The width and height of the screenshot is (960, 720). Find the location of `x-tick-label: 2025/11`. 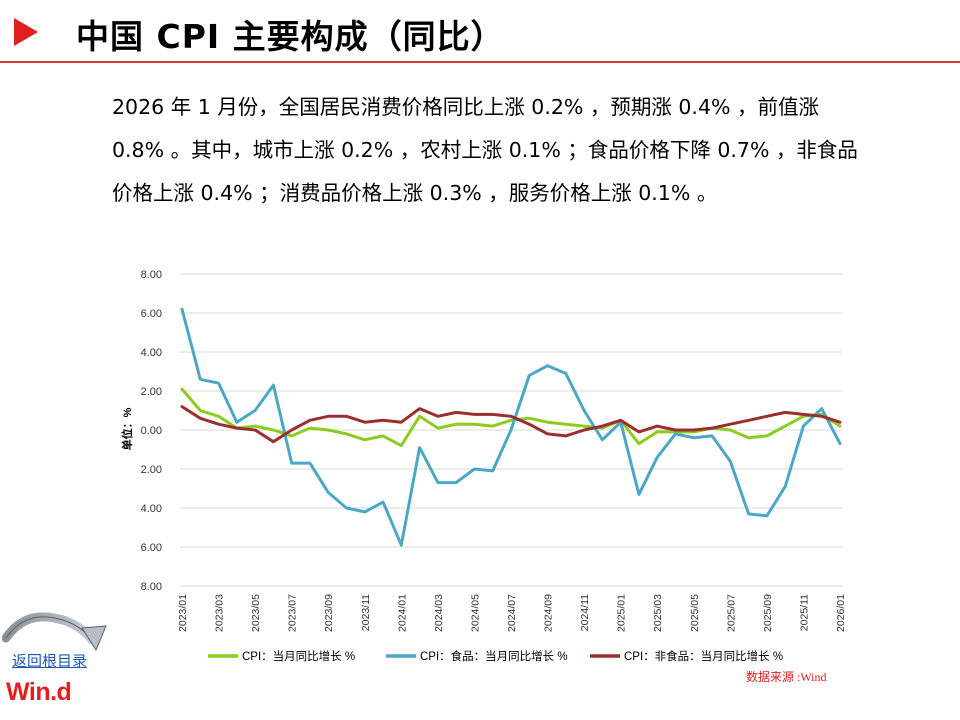

x-tick-label: 2025/11 is located at coordinates (804, 612).